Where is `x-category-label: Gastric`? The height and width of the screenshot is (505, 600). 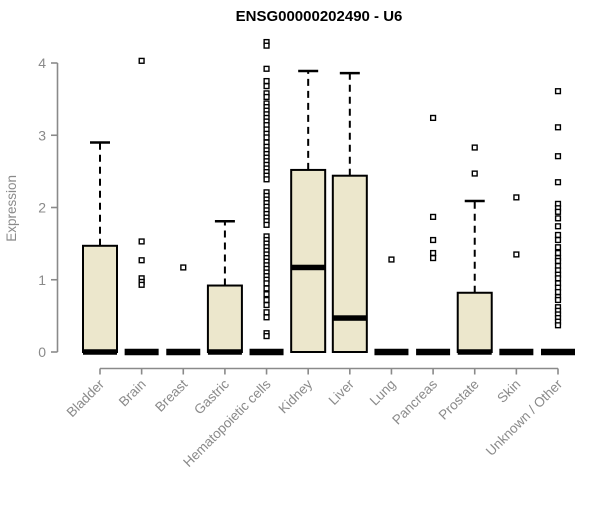
x-category-label: Gastric is located at coordinates (211, 396).